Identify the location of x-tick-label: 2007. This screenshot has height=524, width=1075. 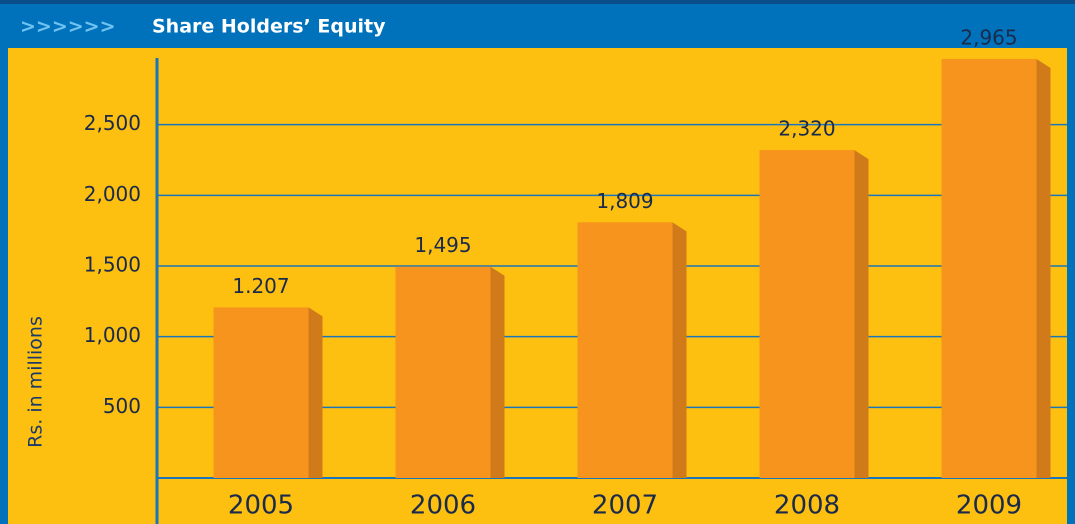
(625, 506).